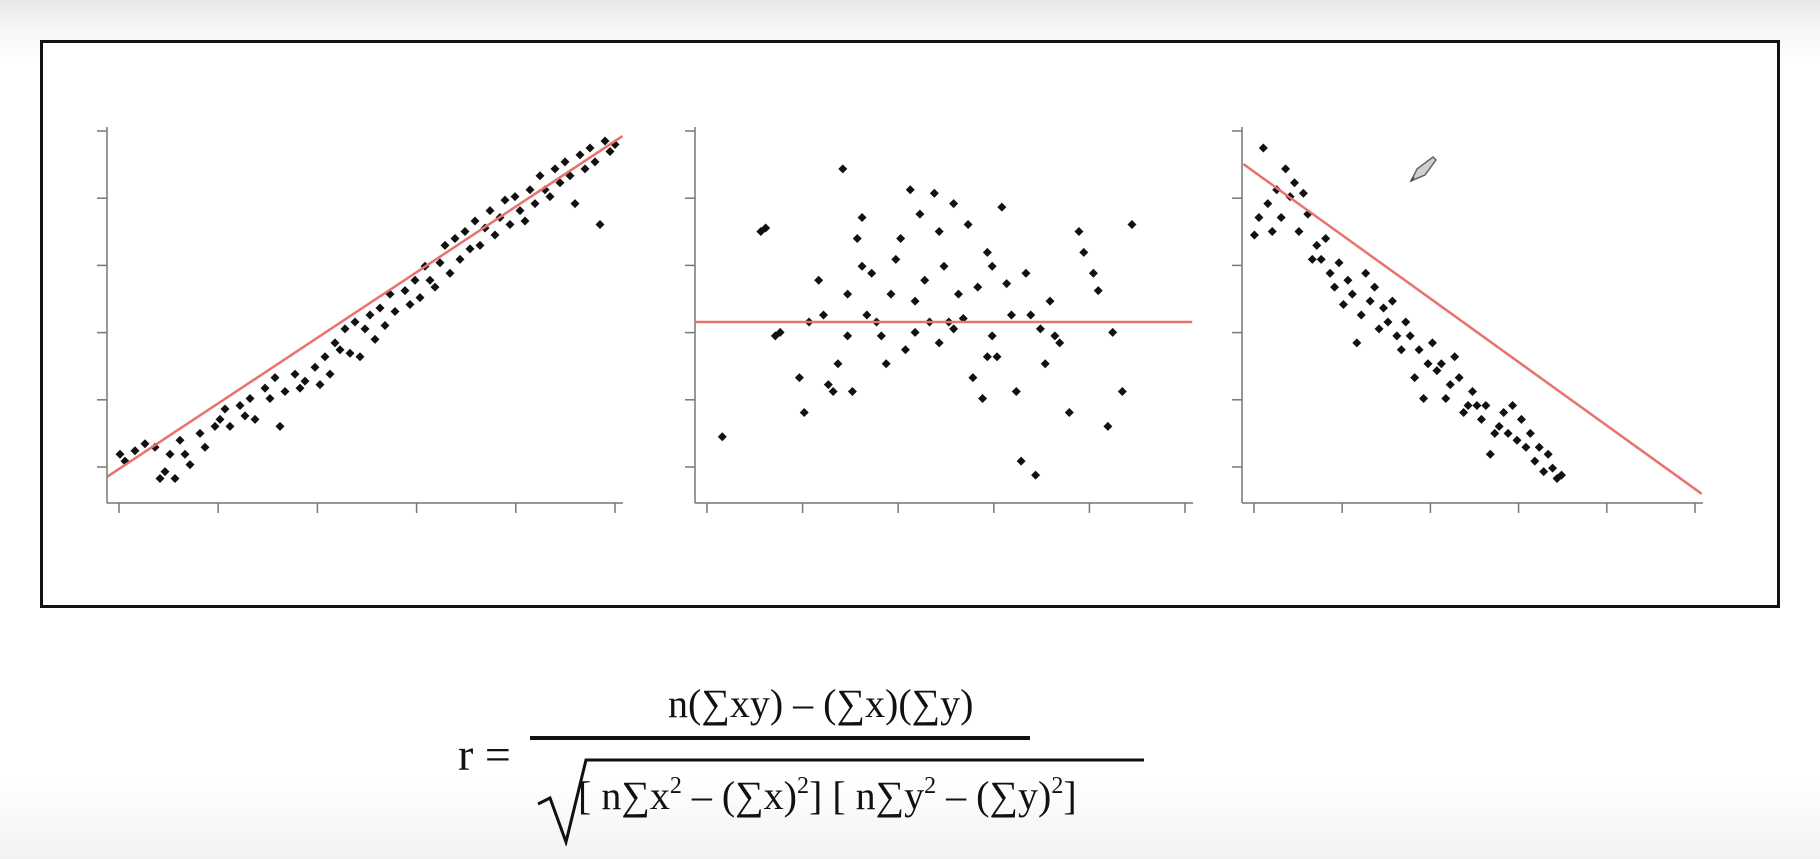 The image size is (1820, 859). I want to click on den-part4: – (∑y), so click(994, 795).